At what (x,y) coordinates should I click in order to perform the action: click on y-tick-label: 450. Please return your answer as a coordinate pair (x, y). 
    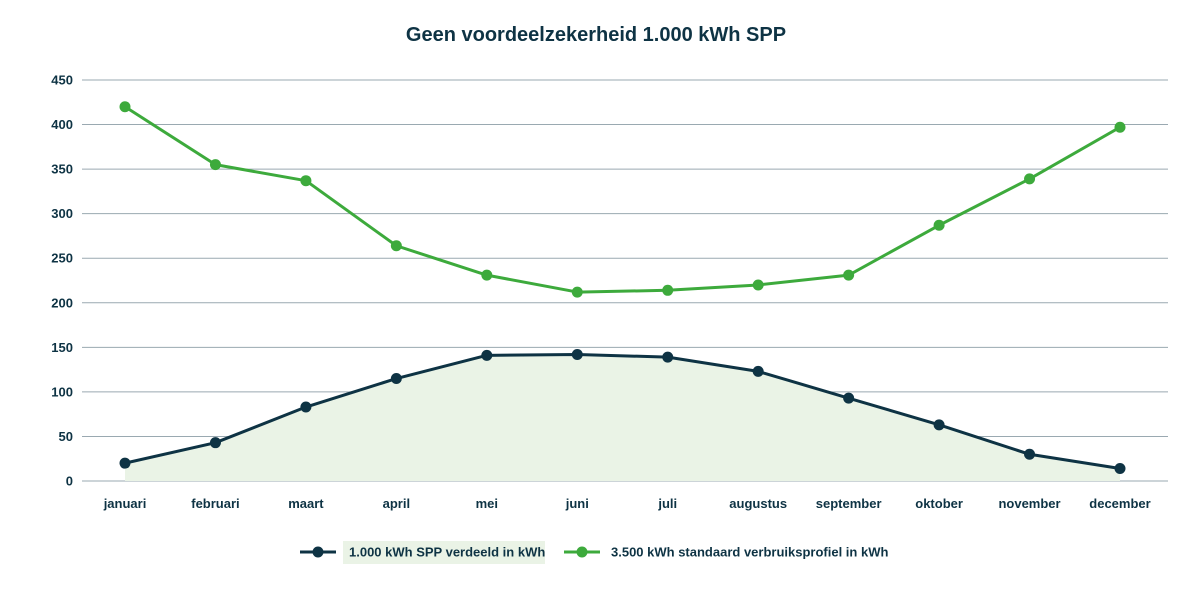
    Looking at the image, I should click on (62, 80).